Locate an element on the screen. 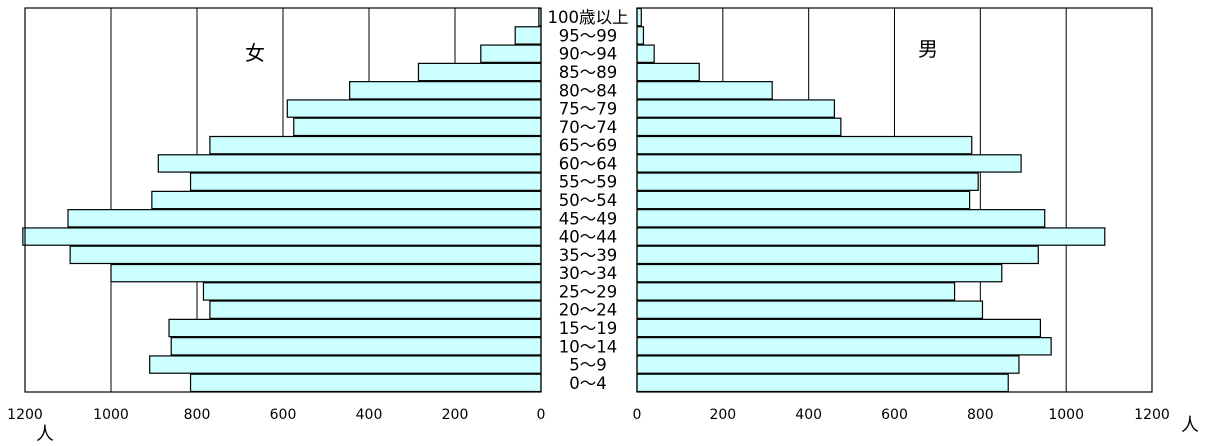 The height and width of the screenshot is (446, 1208). tick-label-right-200: 200 is located at coordinates (722, 415).